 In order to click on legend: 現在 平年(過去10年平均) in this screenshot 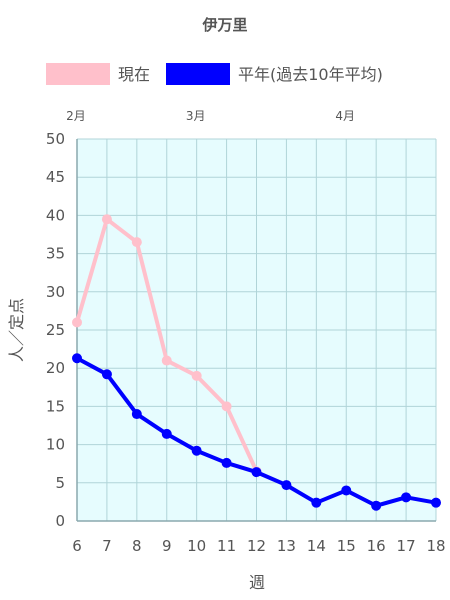, I will do `click(214, 74)`.